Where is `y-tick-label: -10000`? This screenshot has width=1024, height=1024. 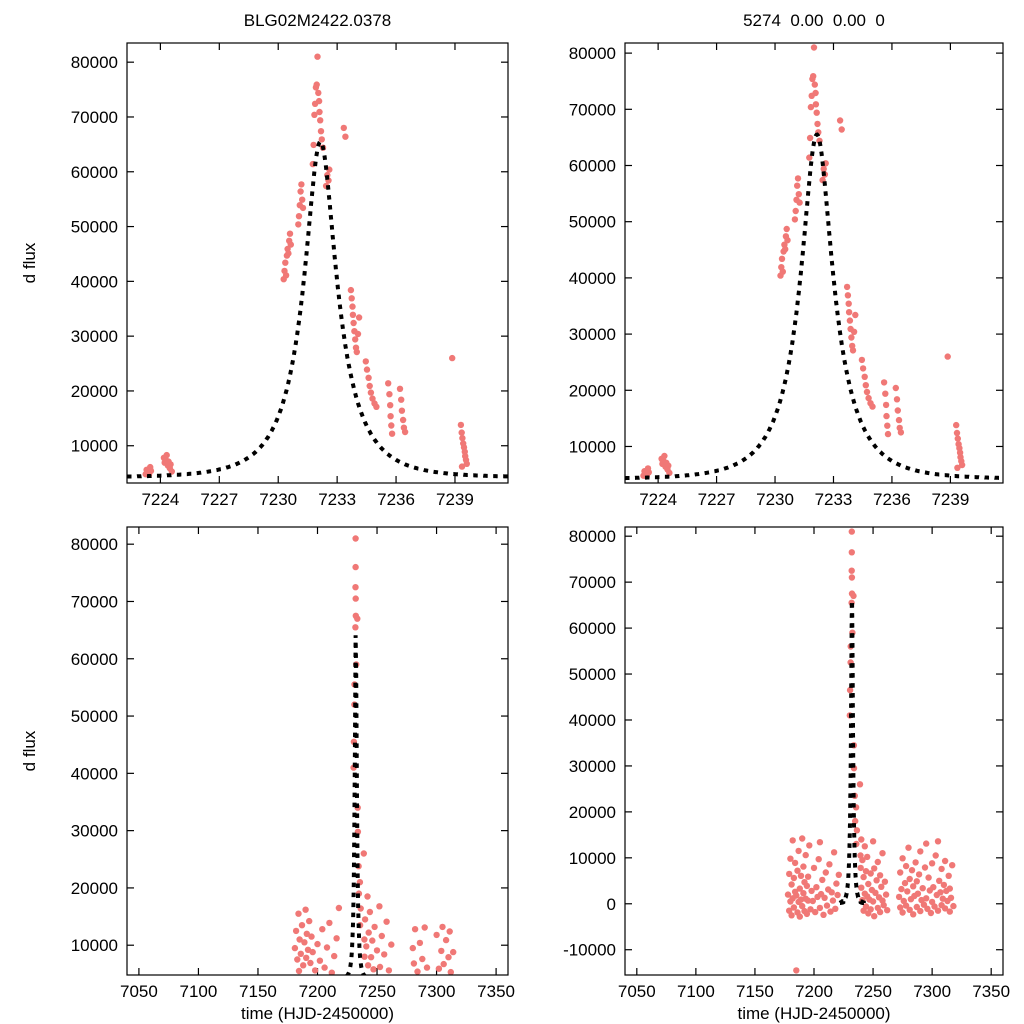 y-tick-label: -10000 is located at coordinates (589, 950).